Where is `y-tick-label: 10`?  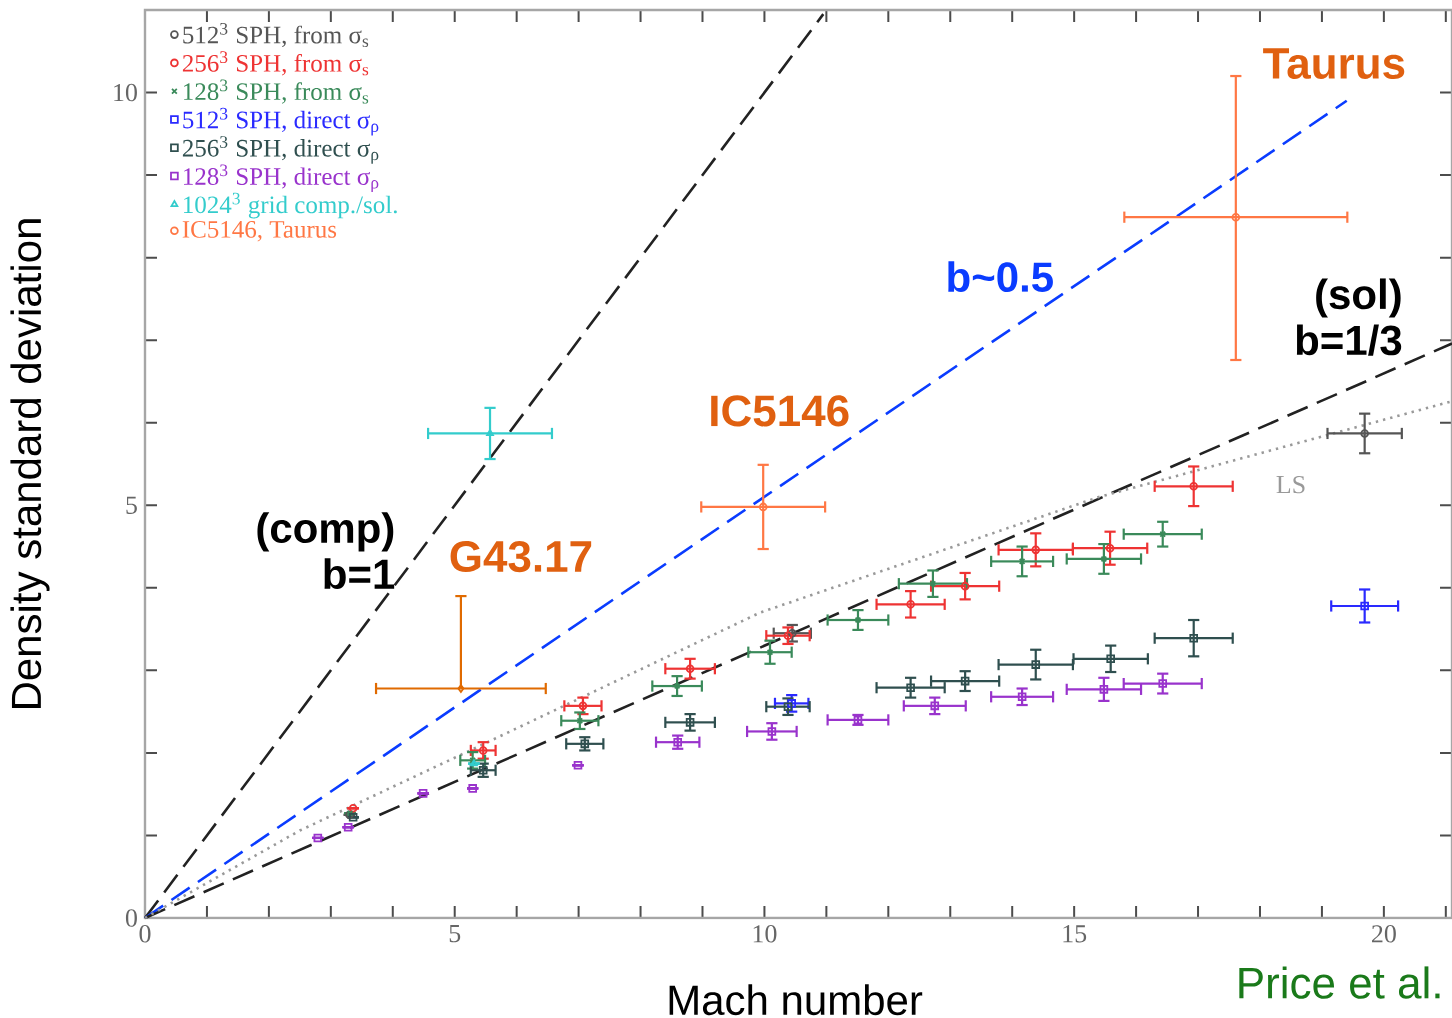 y-tick-label: 10 is located at coordinates (125, 92).